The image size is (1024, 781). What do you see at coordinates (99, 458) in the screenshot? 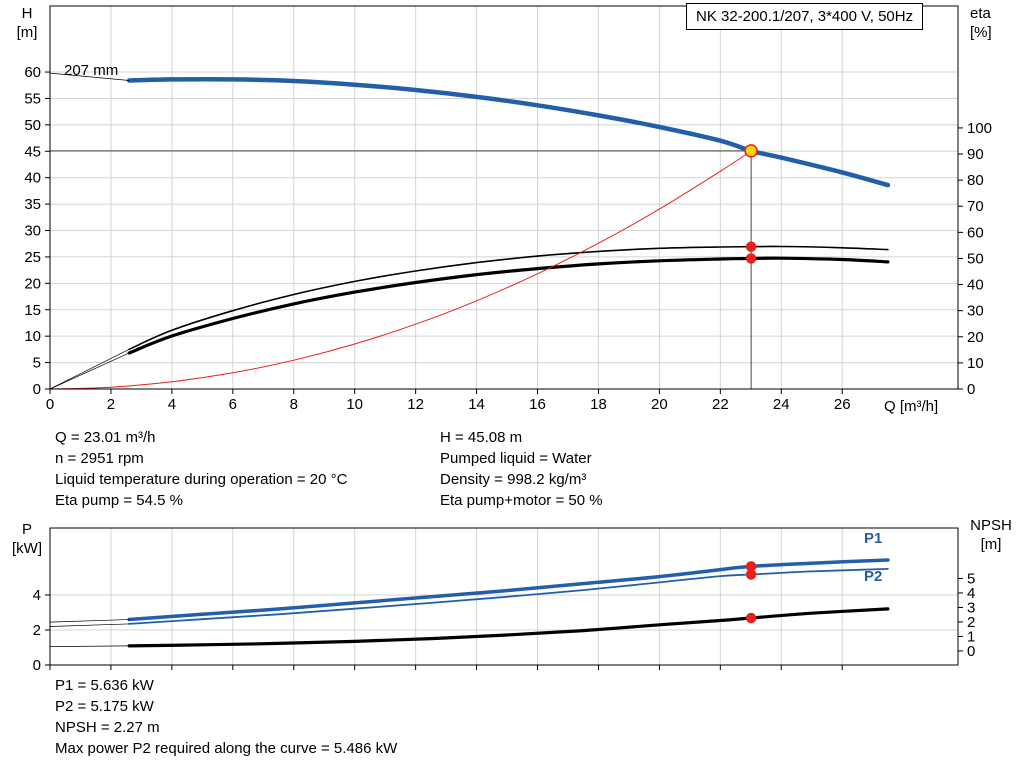
I see `info-speed: n = 2951 rpm` at bounding box center [99, 458].